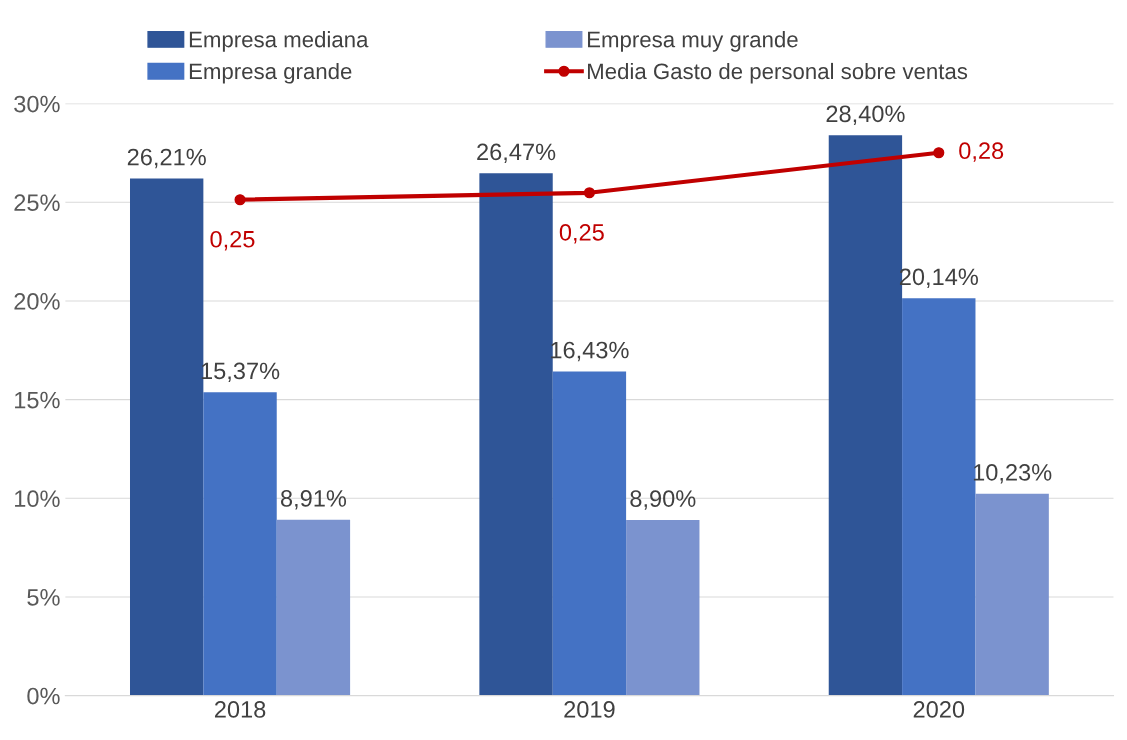  What do you see at coordinates (865, 115) in the screenshot?
I see `data-label: 28,40%` at bounding box center [865, 115].